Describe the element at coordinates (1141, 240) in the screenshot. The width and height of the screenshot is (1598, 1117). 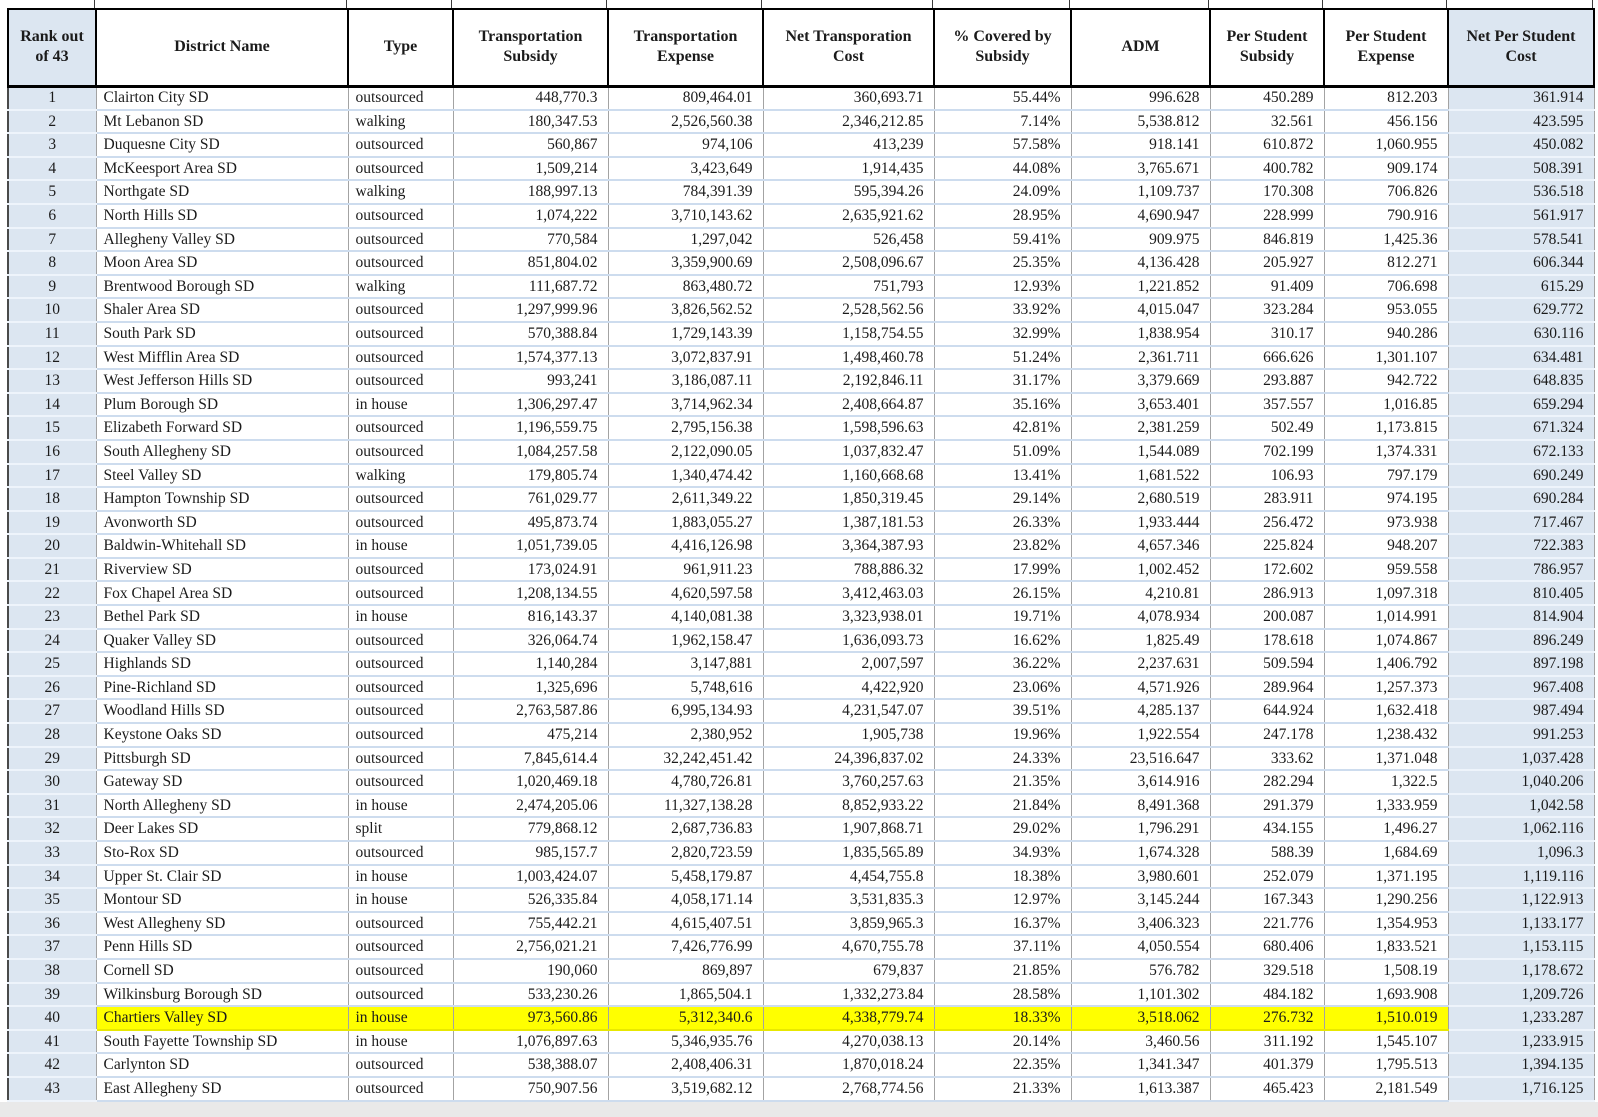
I see `value-cell: 909.975` at that location.